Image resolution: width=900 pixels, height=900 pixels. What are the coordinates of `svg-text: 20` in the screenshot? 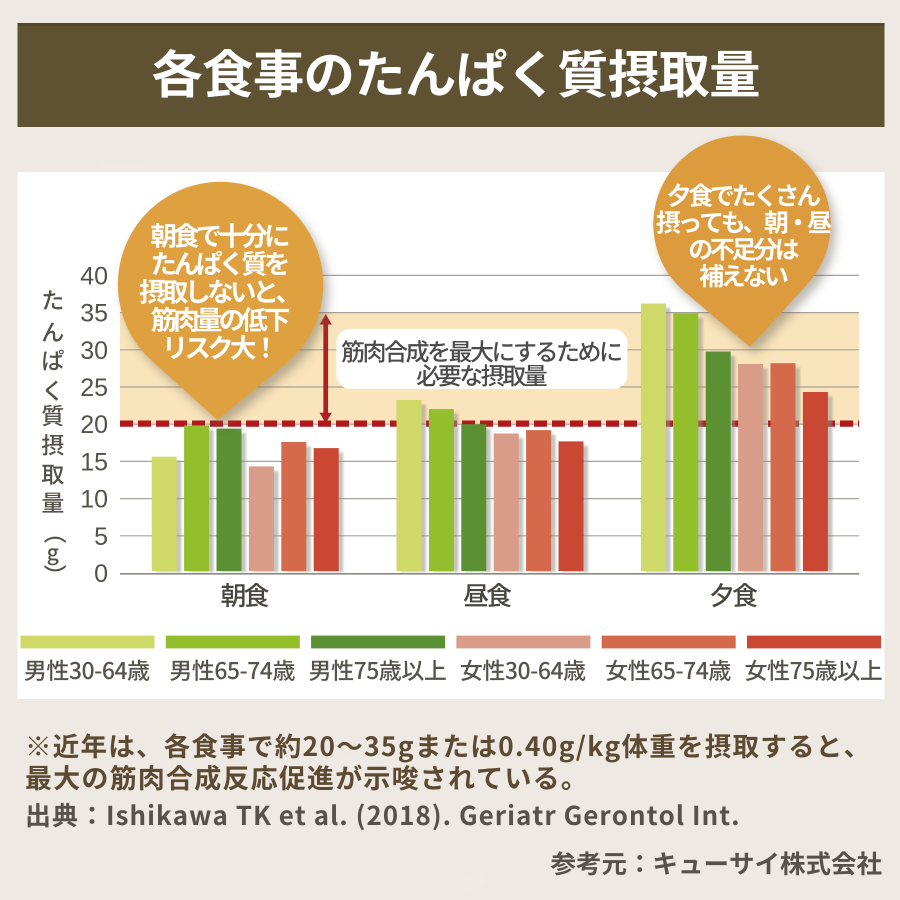 It's located at (94, 425).